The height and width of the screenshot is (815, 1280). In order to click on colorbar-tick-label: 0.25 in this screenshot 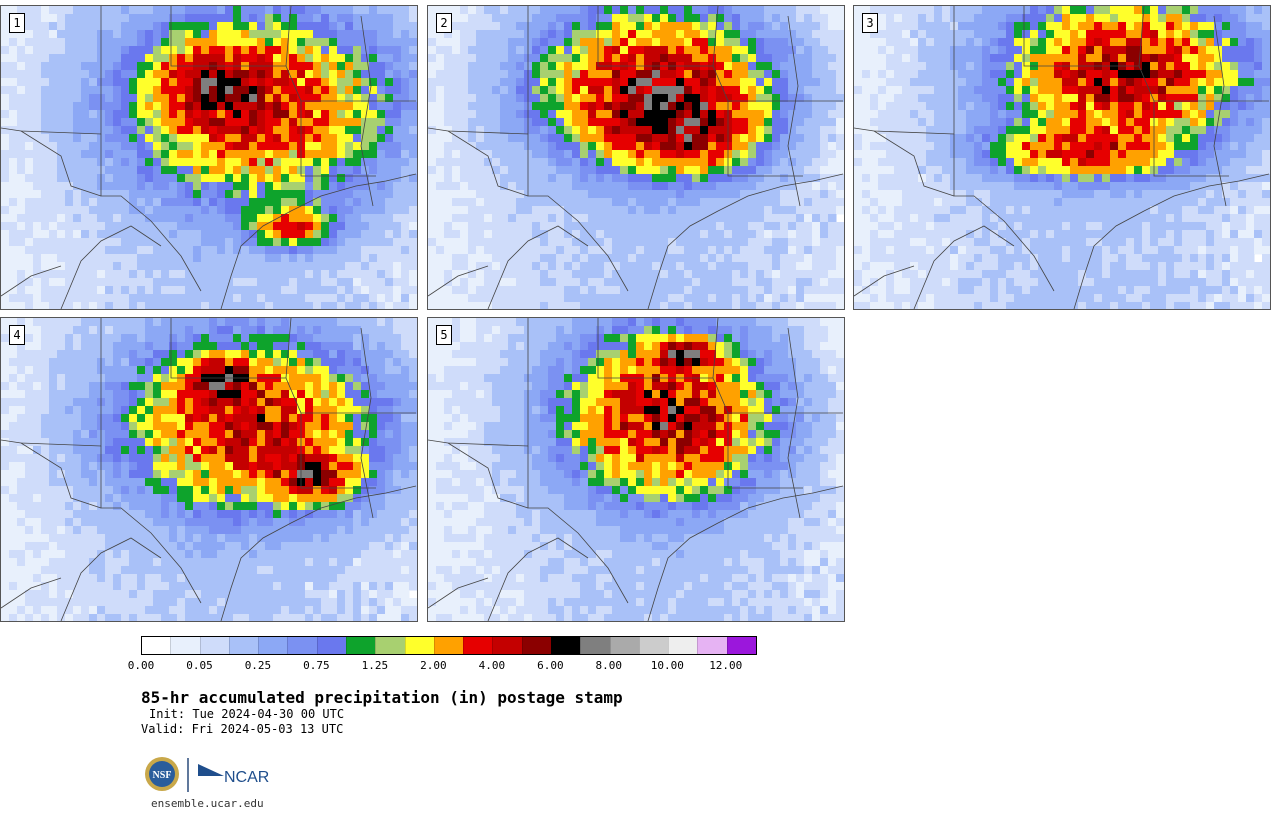, I will do `click(258, 665)`.